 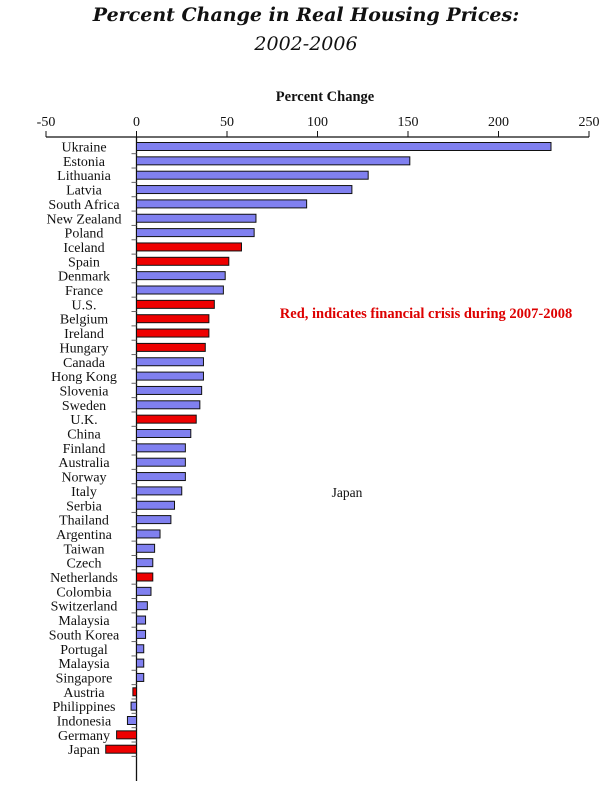 What do you see at coordinates (83, 420) in the screenshot?
I see `category-label: U.K.` at bounding box center [83, 420].